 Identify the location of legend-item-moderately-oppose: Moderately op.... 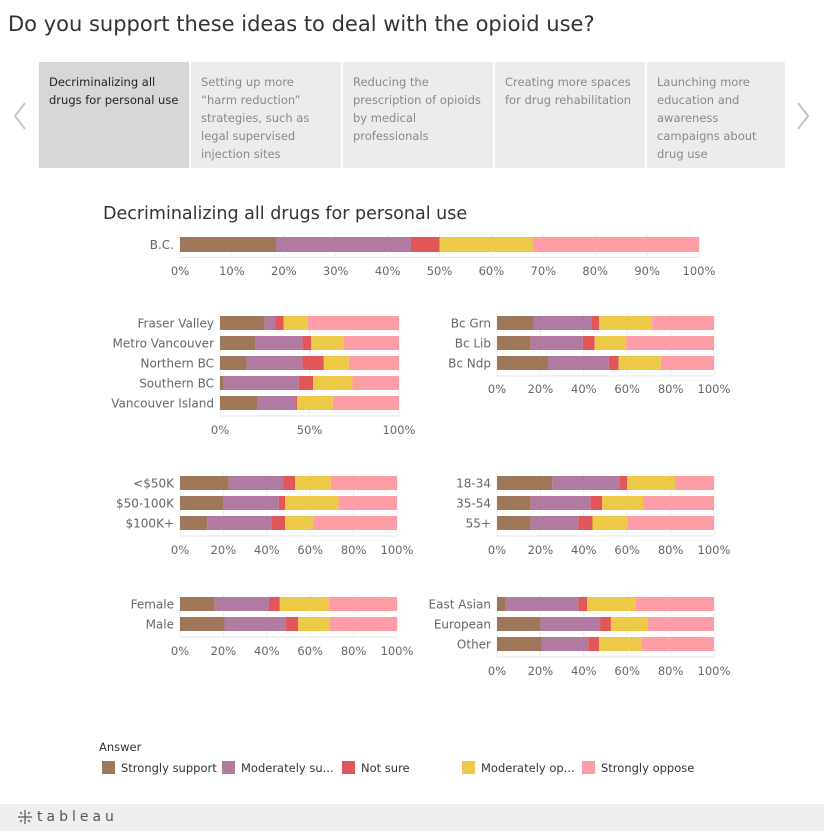
(518, 767).